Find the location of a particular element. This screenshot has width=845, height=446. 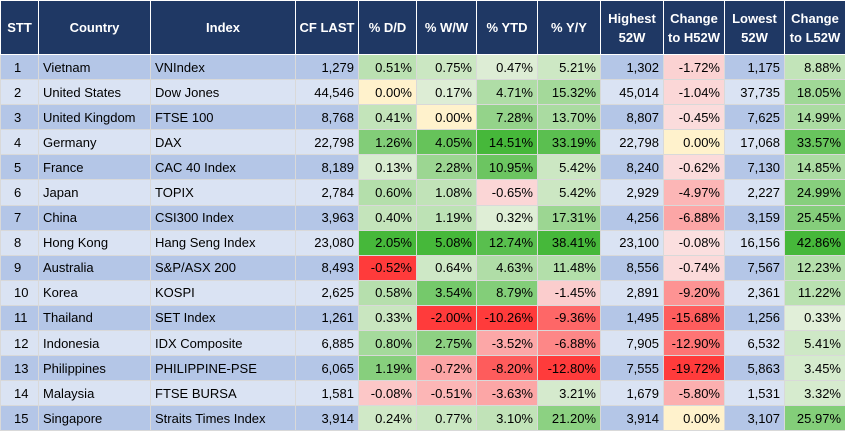

cell-index: Hang Seng Index is located at coordinates (223, 242).